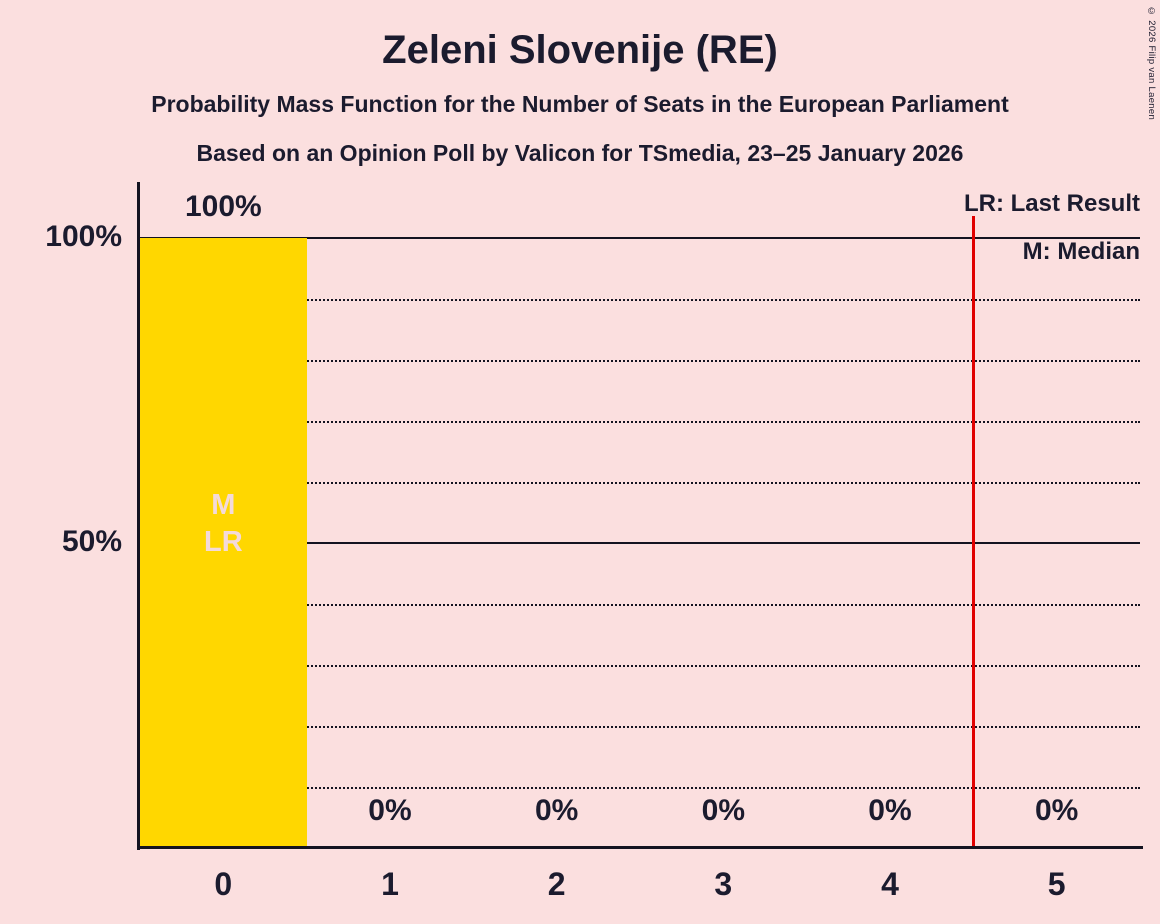  What do you see at coordinates (1051, 203) in the screenshot?
I see `legend-last-result: LR: Last Result` at bounding box center [1051, 203].